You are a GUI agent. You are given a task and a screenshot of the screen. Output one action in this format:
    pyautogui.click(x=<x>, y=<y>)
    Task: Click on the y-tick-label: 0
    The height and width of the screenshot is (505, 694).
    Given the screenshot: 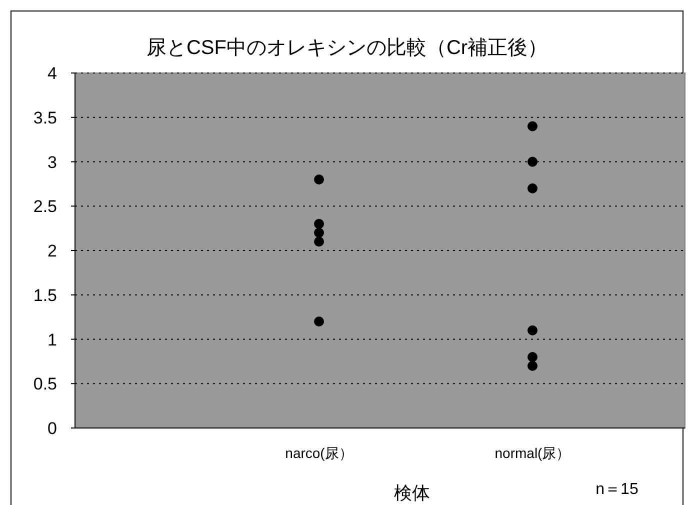 What is the action you would take?
    pyautogui.click(x=52, y=428)
    